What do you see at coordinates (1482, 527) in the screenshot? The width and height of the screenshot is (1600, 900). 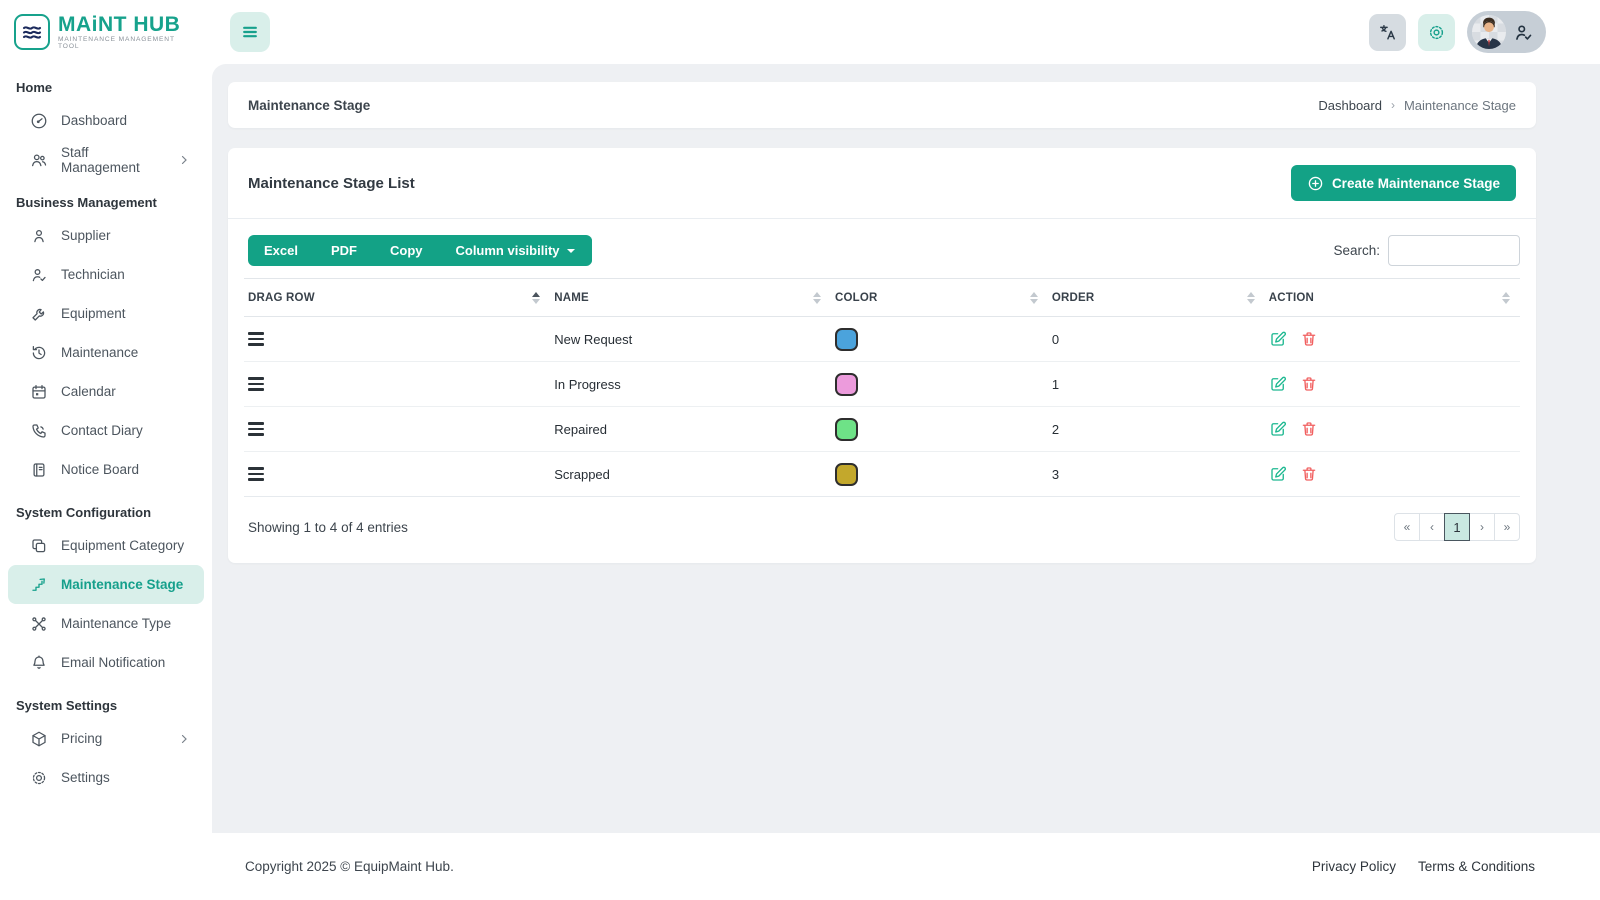 I see `pagination-next-button: ›` at bounding box center [1482, 527].